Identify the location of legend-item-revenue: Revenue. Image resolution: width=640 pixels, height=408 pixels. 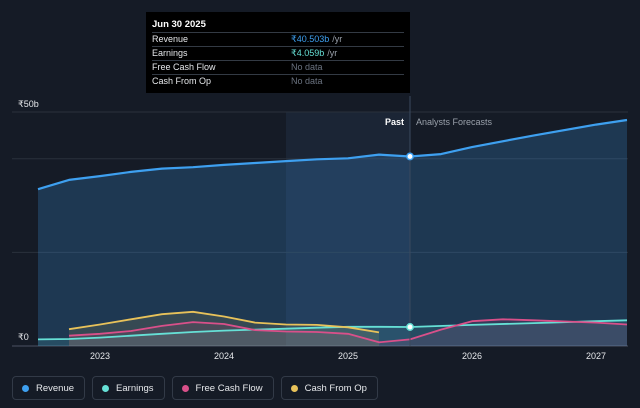
(49, 388).